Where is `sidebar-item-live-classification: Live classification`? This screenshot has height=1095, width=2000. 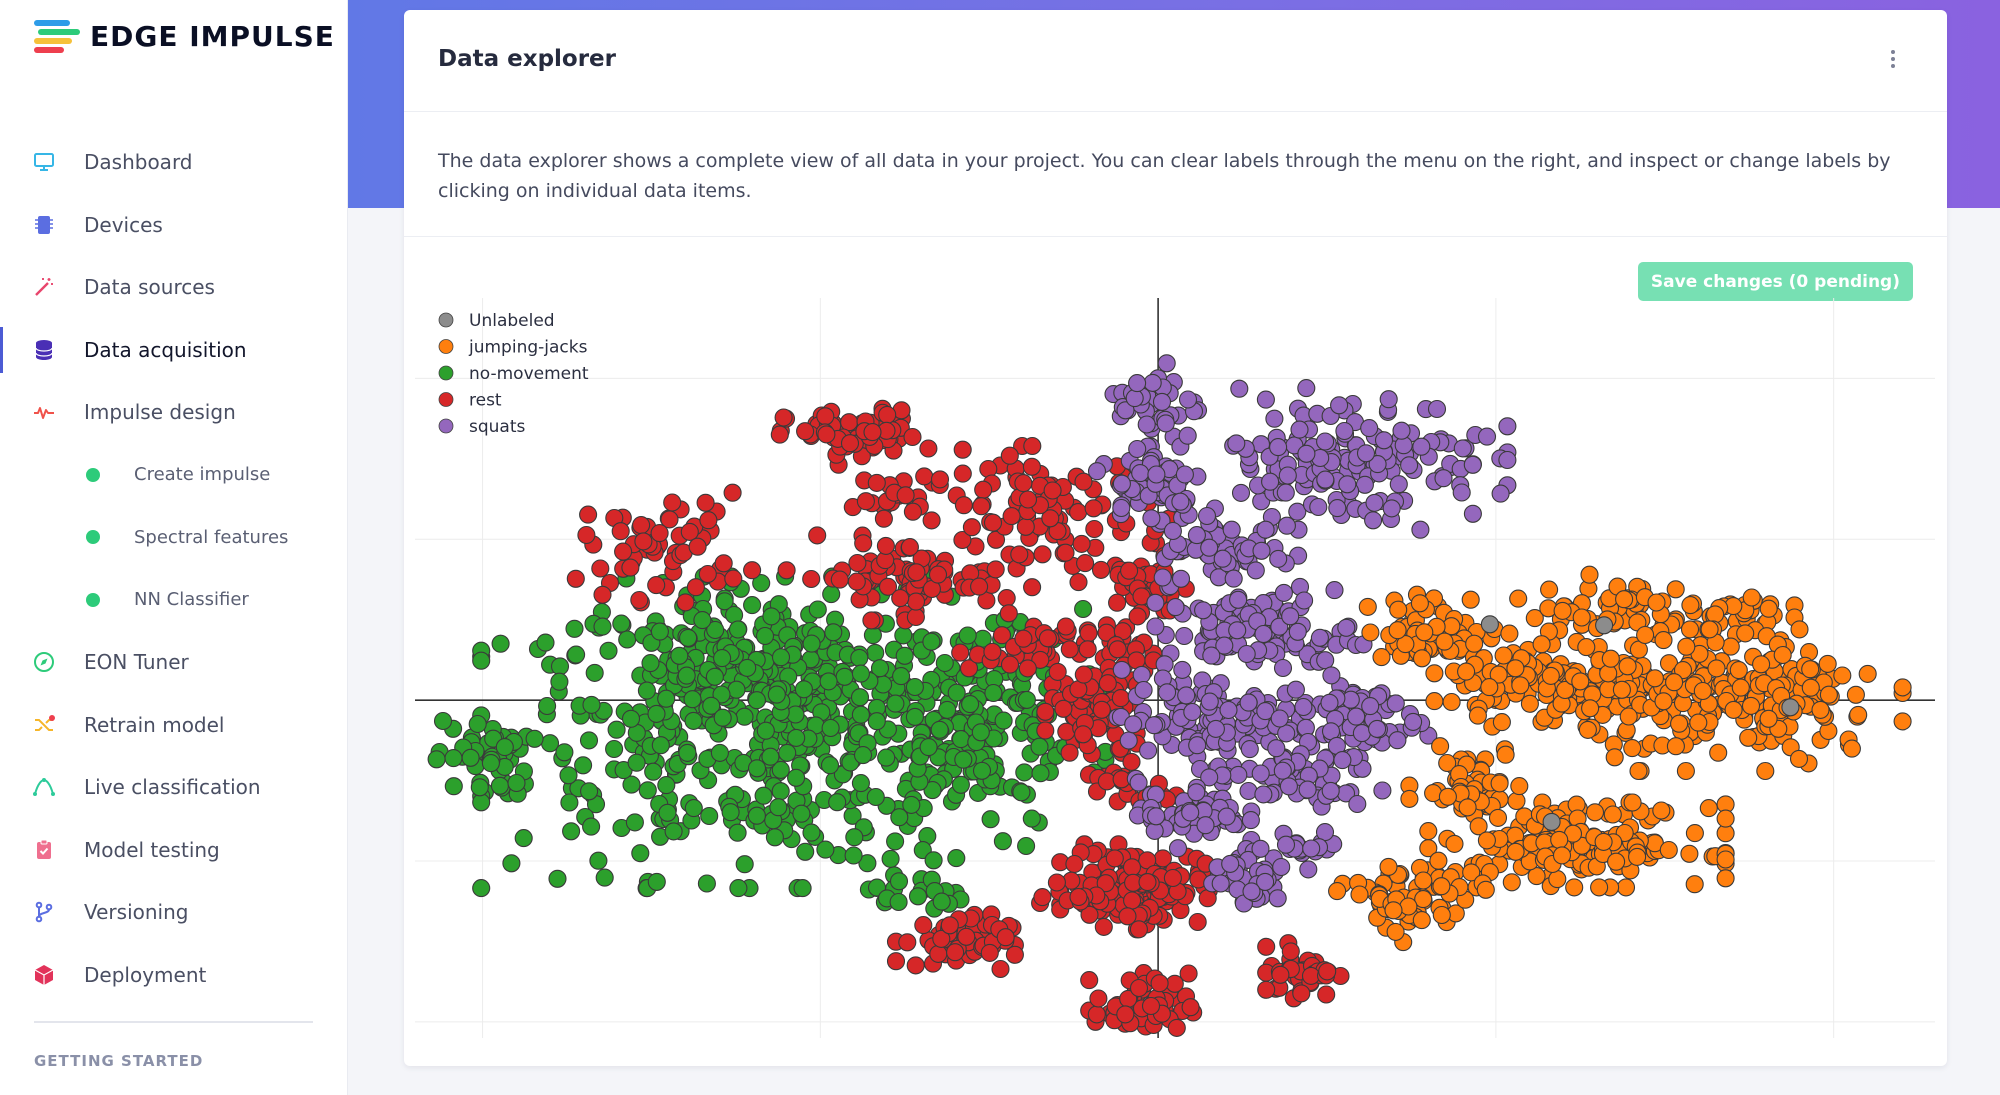 sidebar-item-live-classification: Live classification is located at coordinates (173, 787).